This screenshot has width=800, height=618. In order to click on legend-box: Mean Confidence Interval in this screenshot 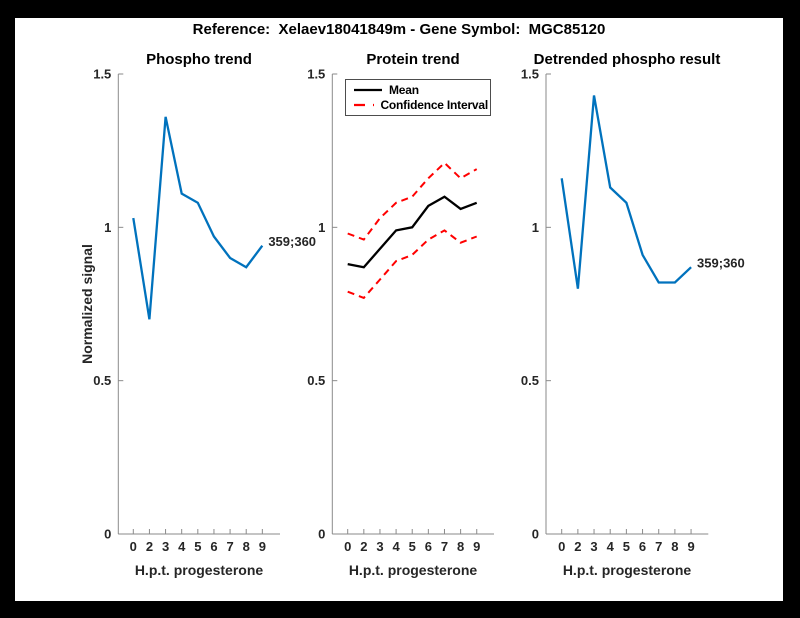, I will do `click(418, 97)`.